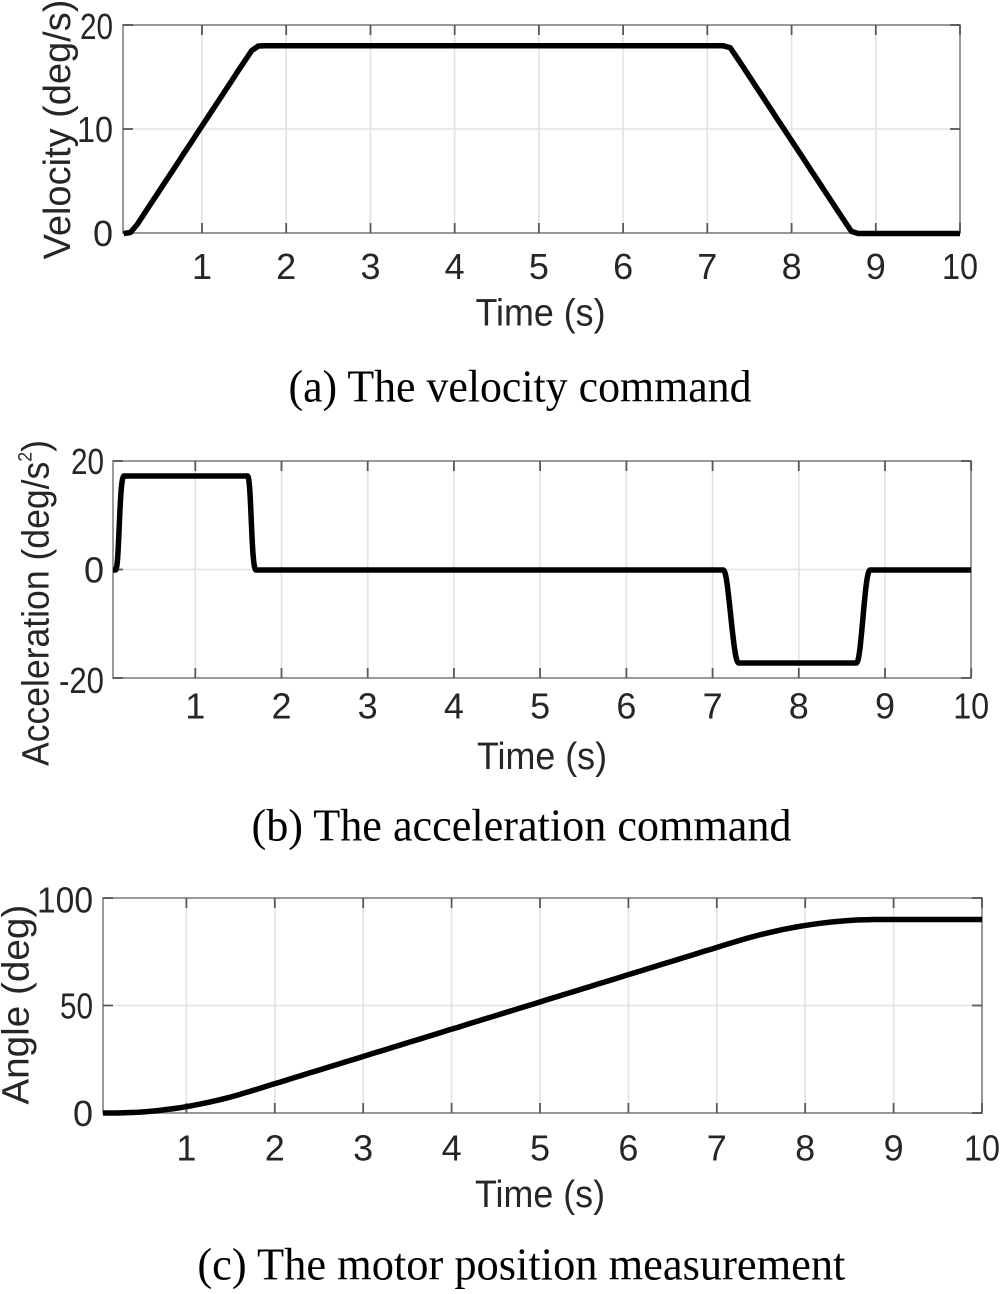 The width and height of the screenshot is (1000, 1294). Describe the element at coordinates (37, 603) in the screenshot. I see `svg-text: Acceleration (deg/s2)` at that location.